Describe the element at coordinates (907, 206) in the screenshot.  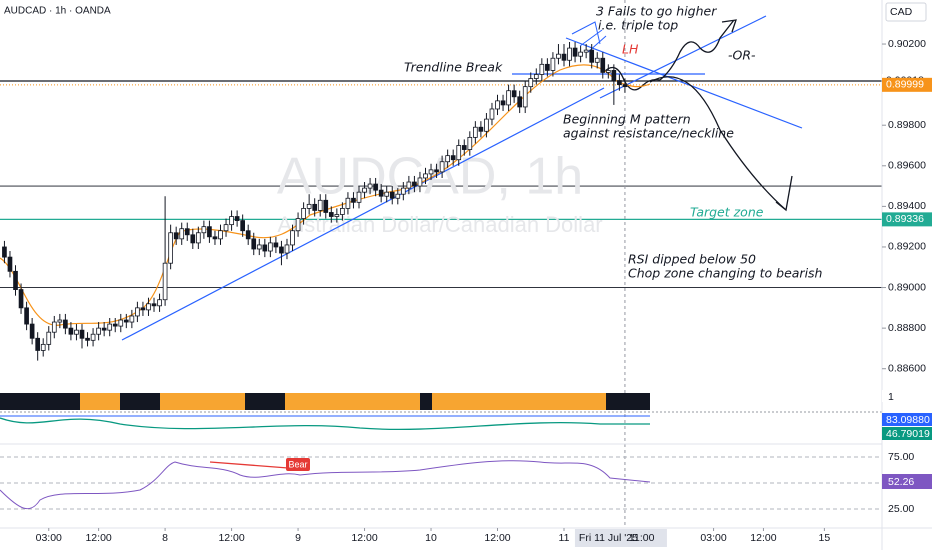
I see `y-tick-label: 0.89400` at that location.